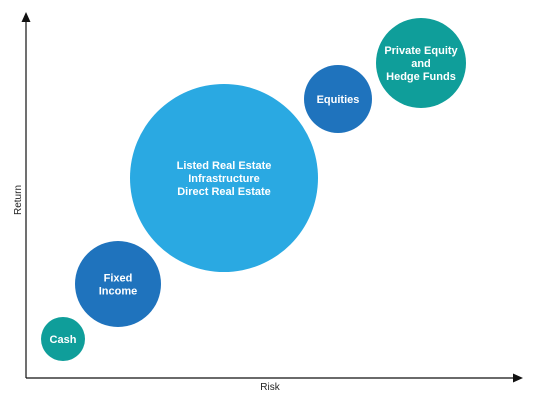 This screenshot has width=549, height=400. What do you see at coordinates (224, 192) in the screenshot?
I see `bubble-label-real-estate: Direct Real Estate` at bounding box center [224, 192].